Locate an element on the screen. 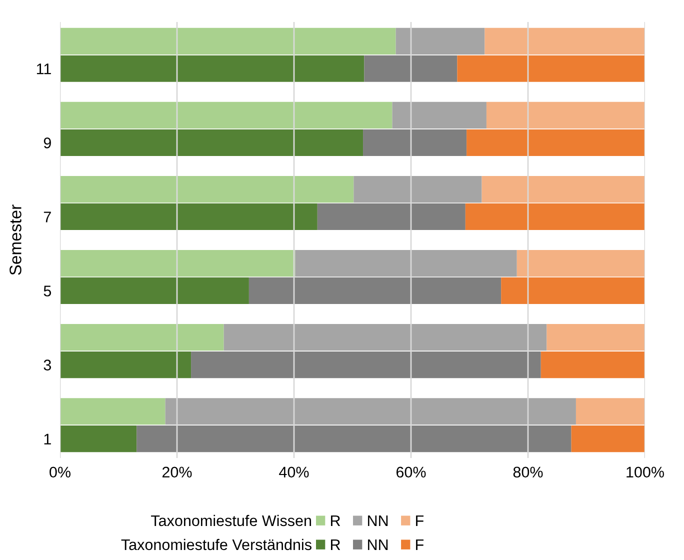  y-axis-title: Semester is located at coordinates (16, 239).